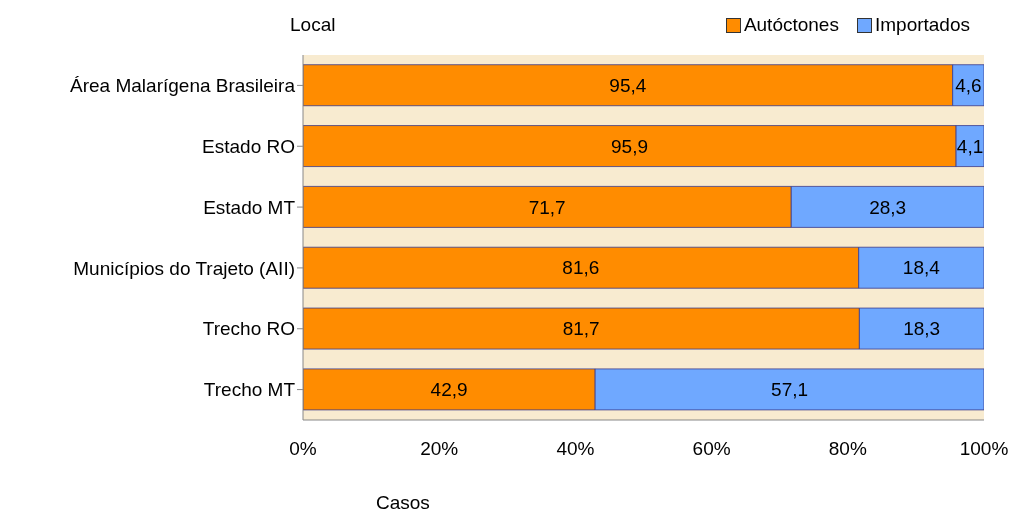 This screenshot has width=1016, height=524. I want to click on x-tick-label: 100%, so click(984, 449).